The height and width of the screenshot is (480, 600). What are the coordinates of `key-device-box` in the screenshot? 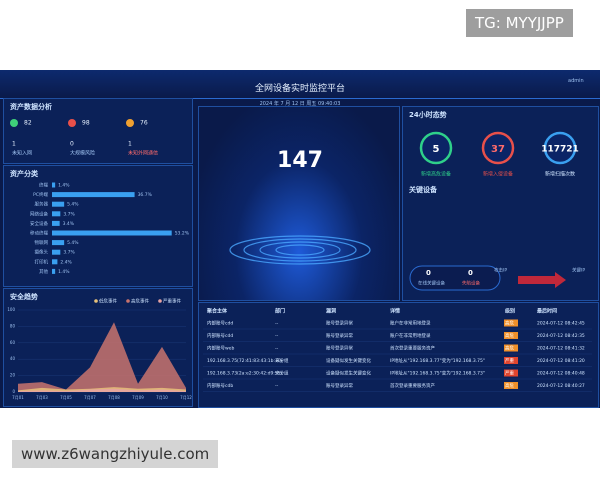 It's located at (455, 278).